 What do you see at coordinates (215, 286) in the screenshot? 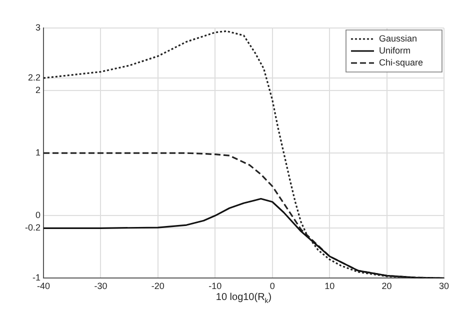
I see `x-tick-label: -10` at bounding box center [215, 286].